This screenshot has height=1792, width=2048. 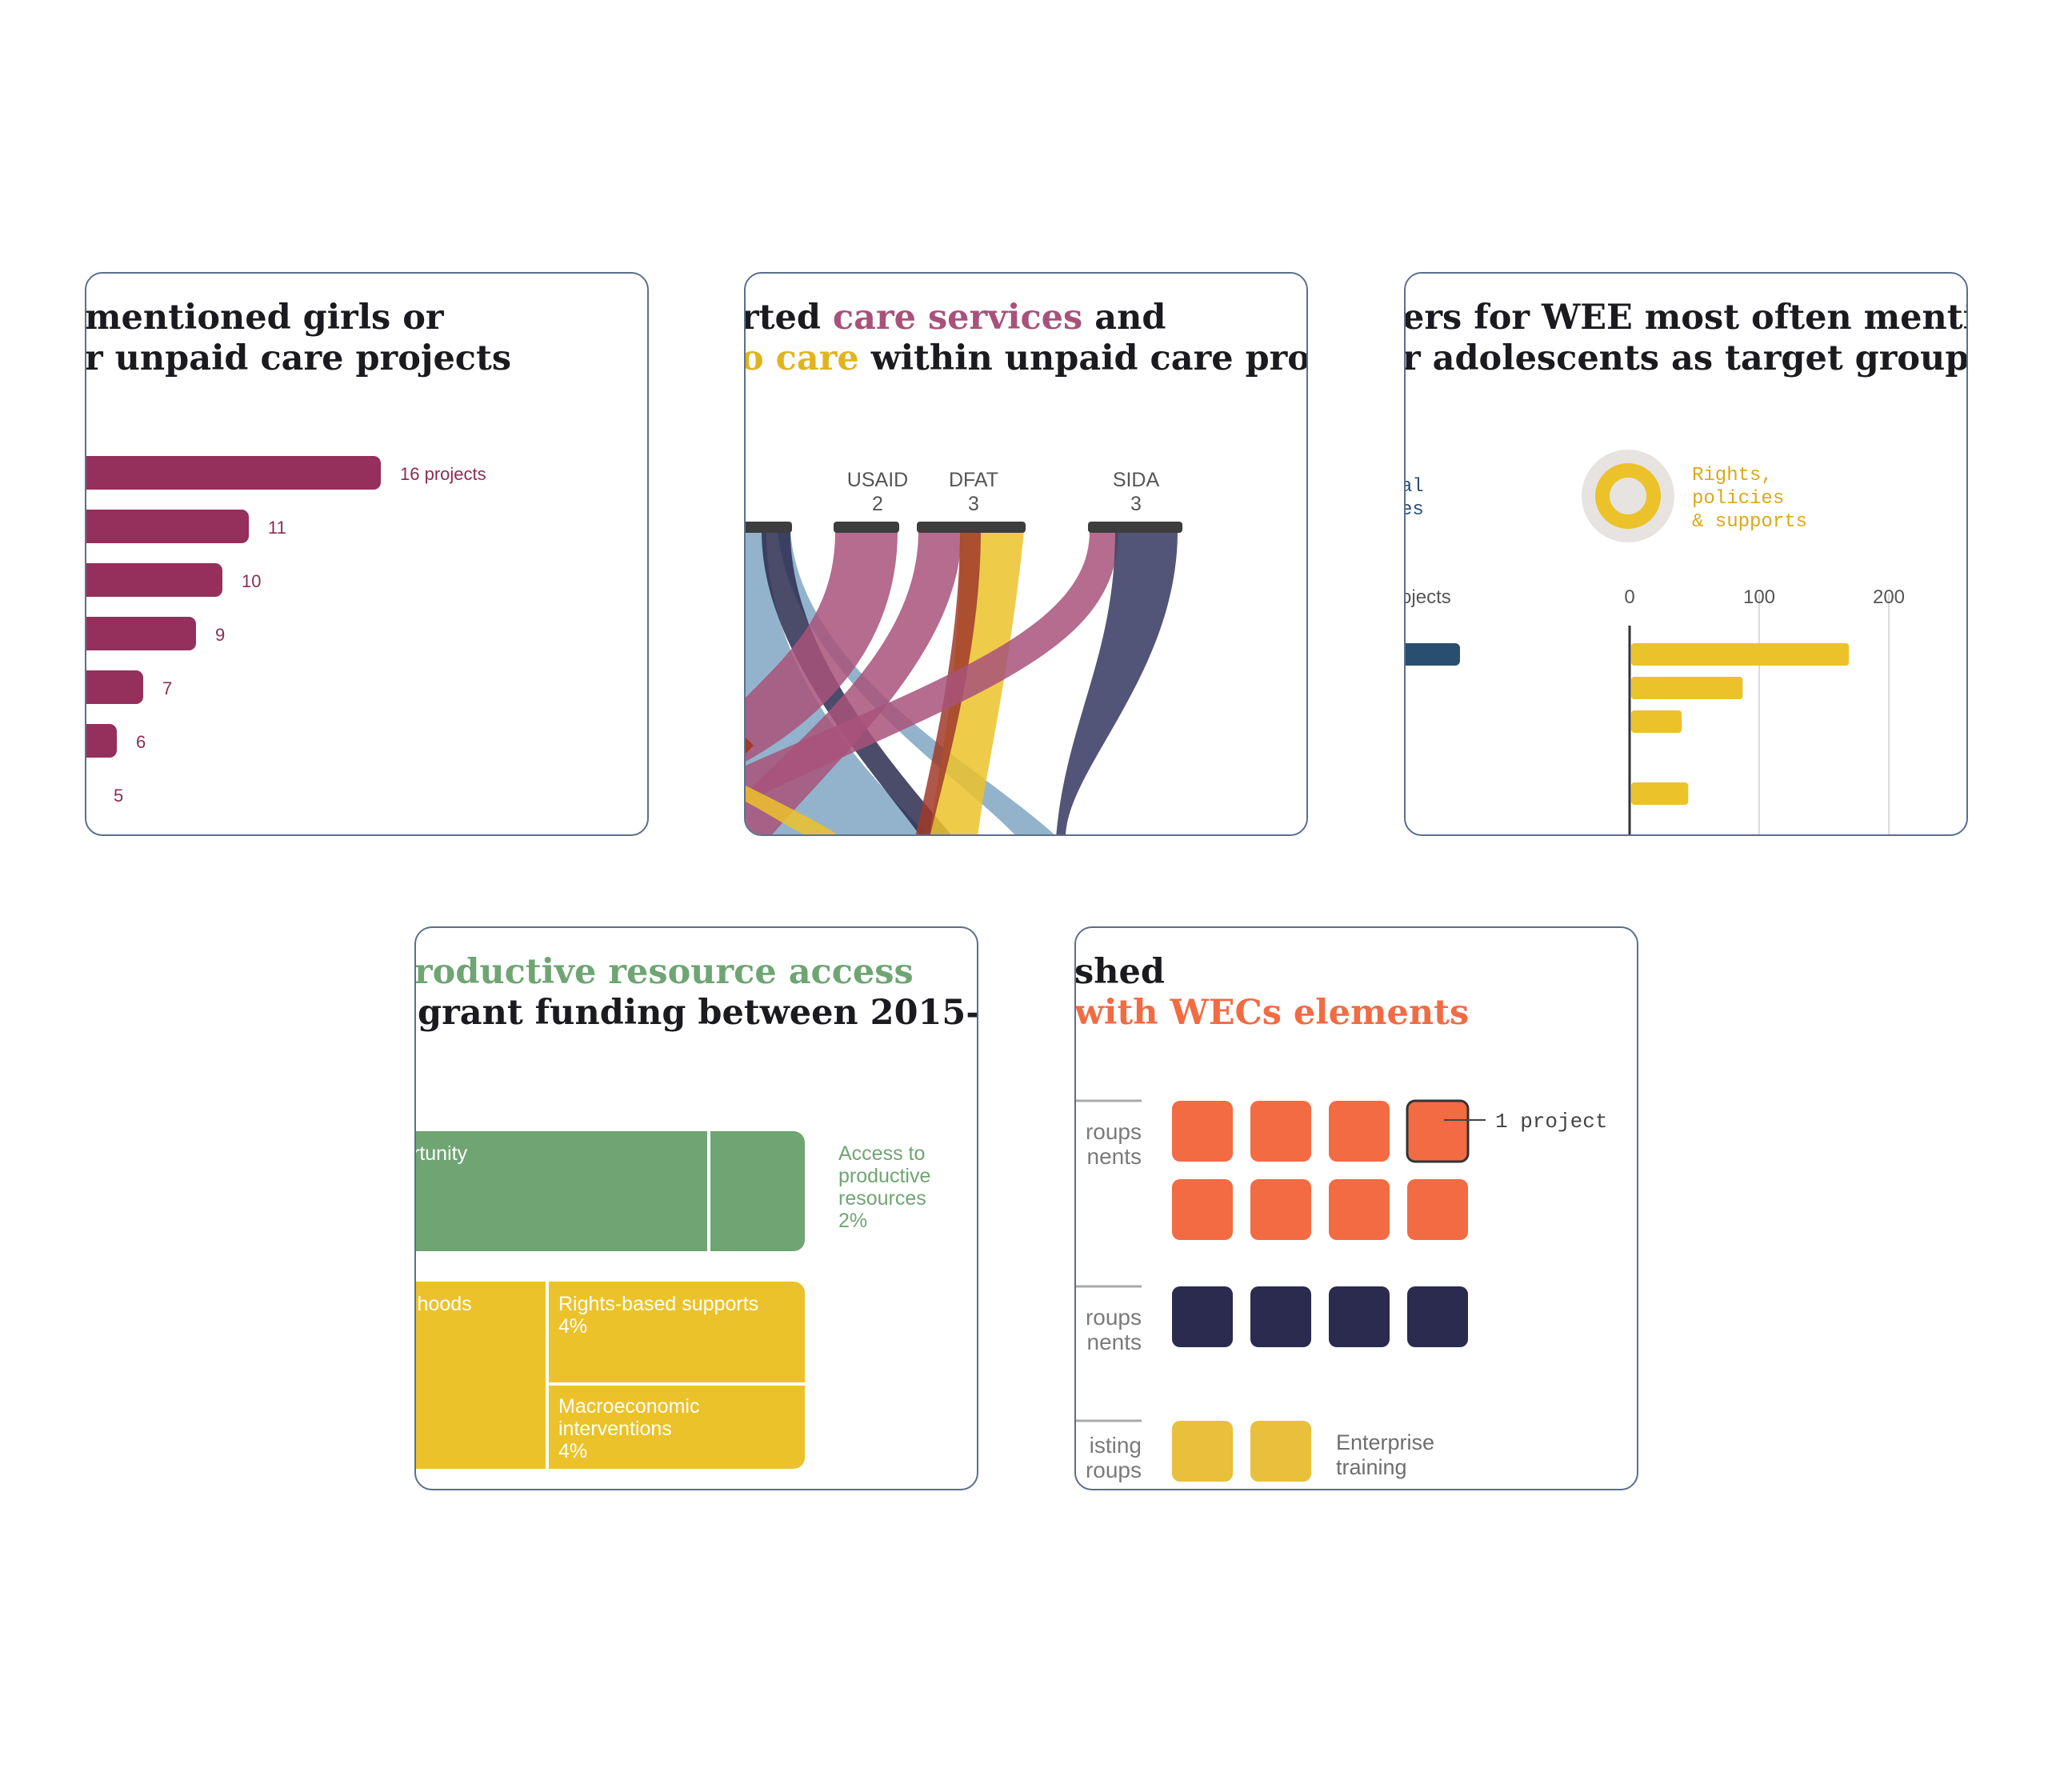 I want to click on card3-title-line2: r adolescents as target groups, so click(x=1686, y=358).